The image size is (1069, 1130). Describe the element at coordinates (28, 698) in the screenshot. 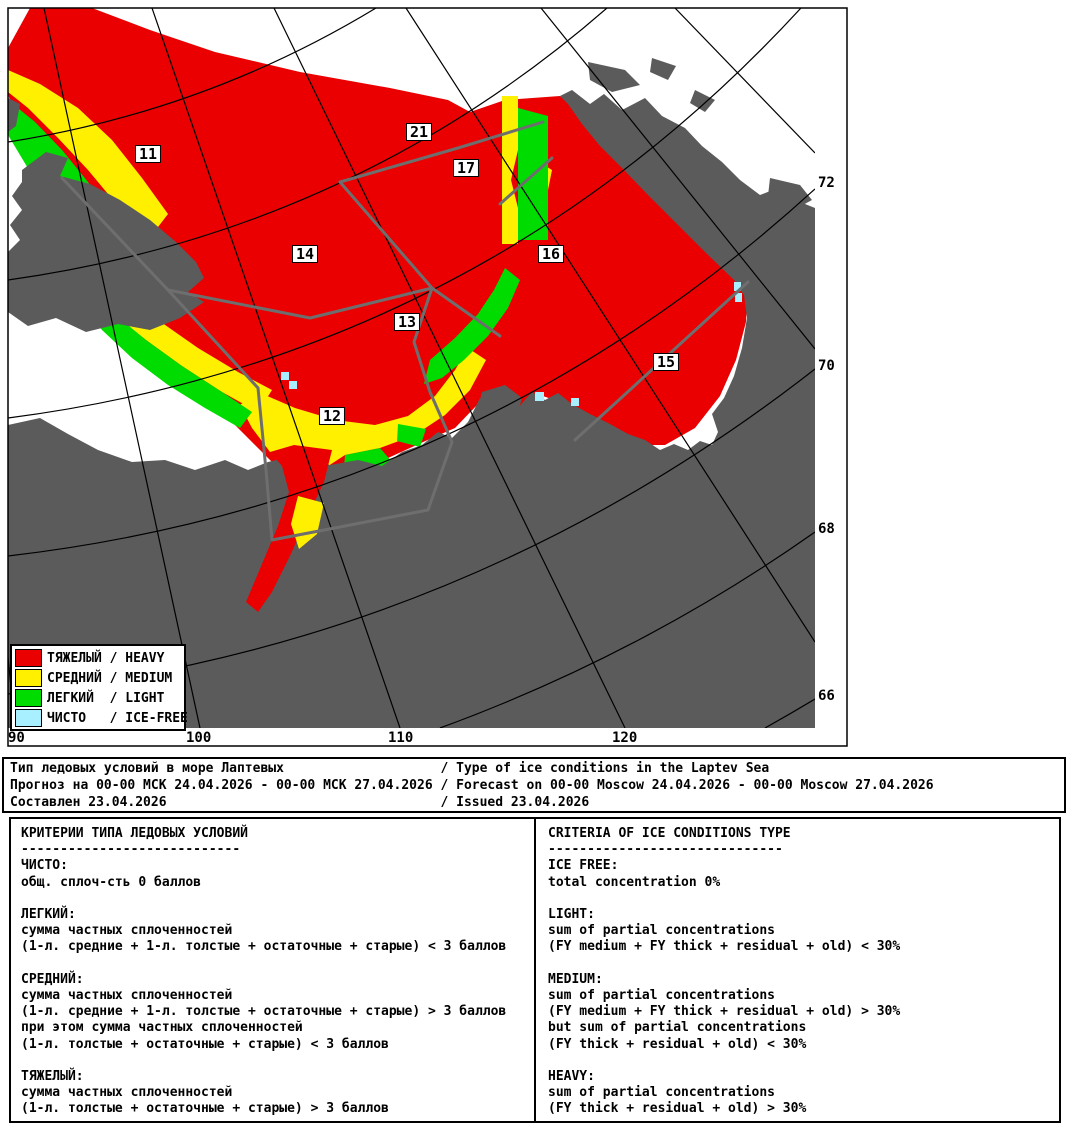

I see `legend-swatch-light` at that location.